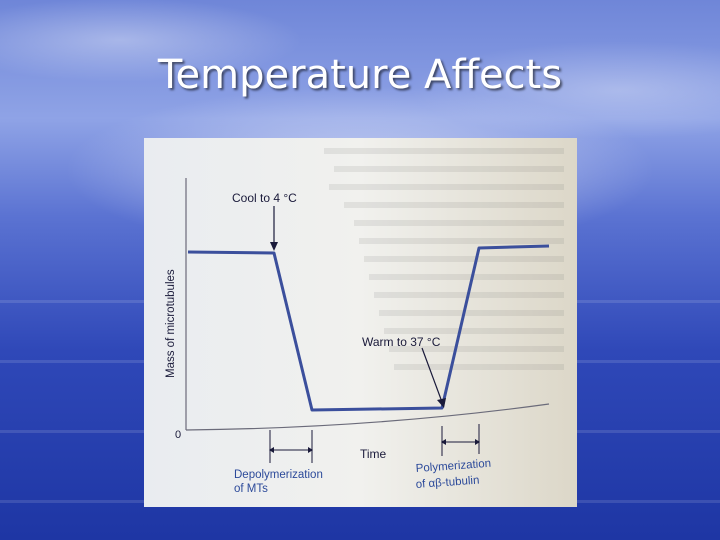  Describe the element at coordinates (373, 454) in the screenshot. I see `x-axis-label: Time` at that location.